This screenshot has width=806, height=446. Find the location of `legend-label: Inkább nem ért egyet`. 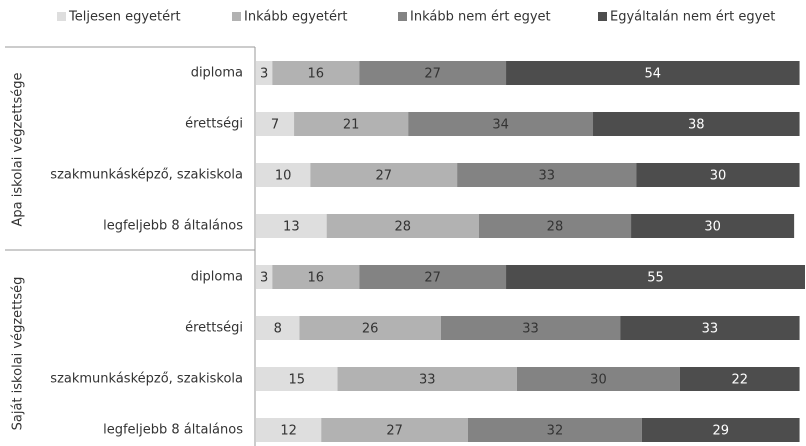

legend-label: Inkább nem ért egyet is located at coordinates (480, 17).